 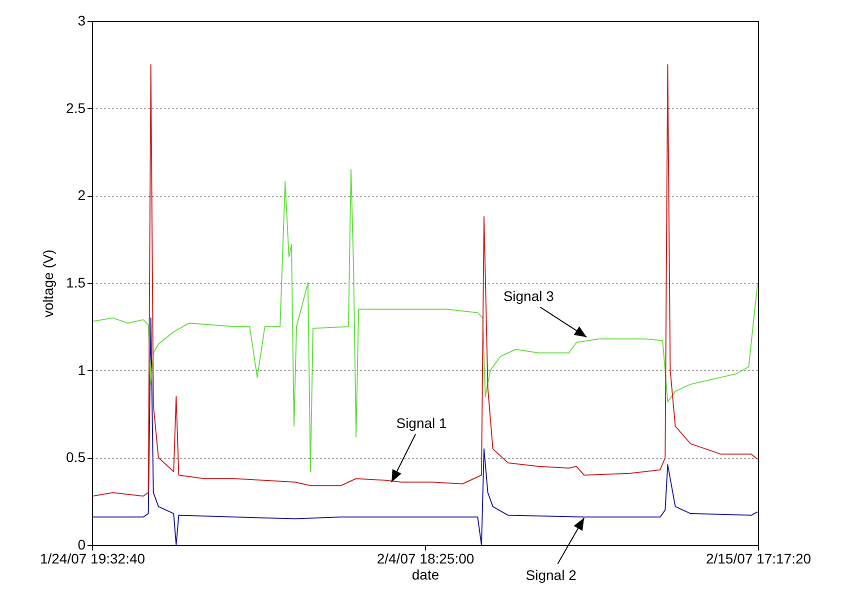 I want to click on x-axis-title: date, so click(x=426, y=574).